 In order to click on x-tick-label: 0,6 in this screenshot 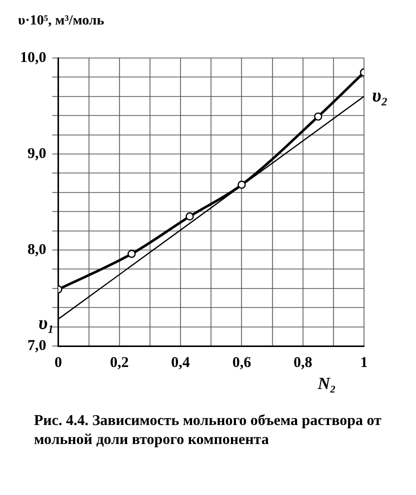, I will do `click(242, 362)`.